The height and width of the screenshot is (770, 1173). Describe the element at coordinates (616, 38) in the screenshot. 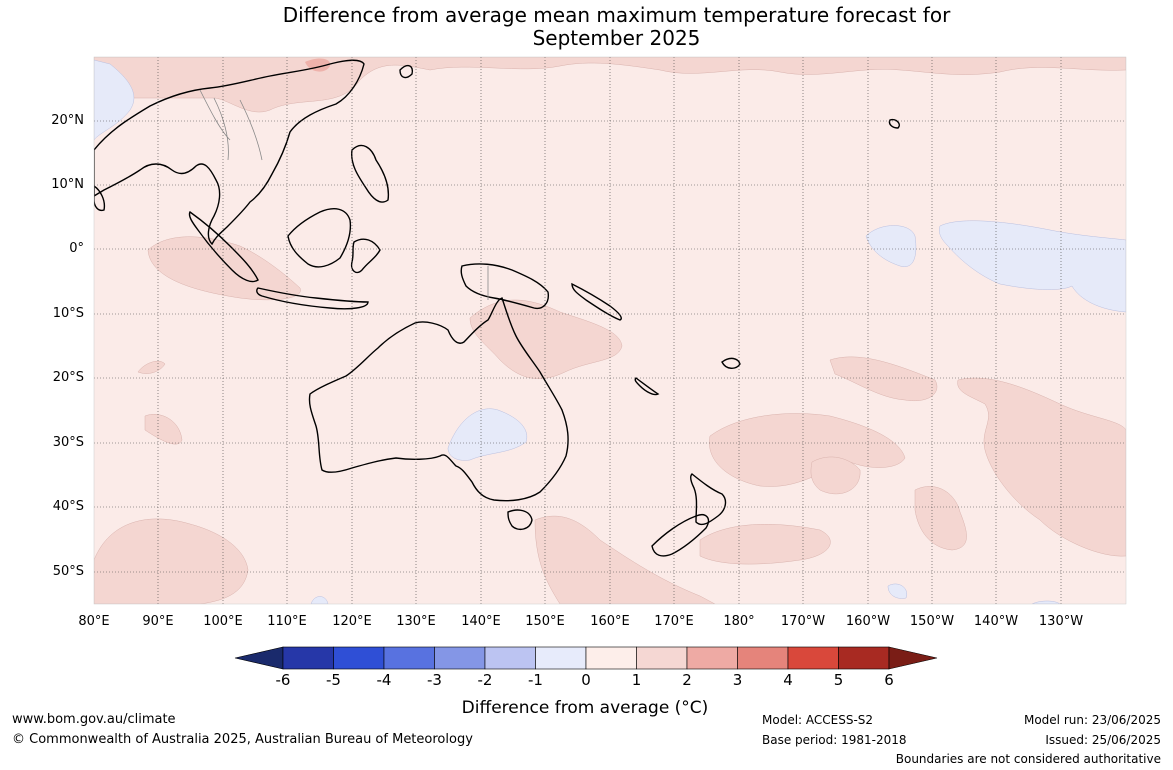

I see `title-line-2: September 2025` at that location.